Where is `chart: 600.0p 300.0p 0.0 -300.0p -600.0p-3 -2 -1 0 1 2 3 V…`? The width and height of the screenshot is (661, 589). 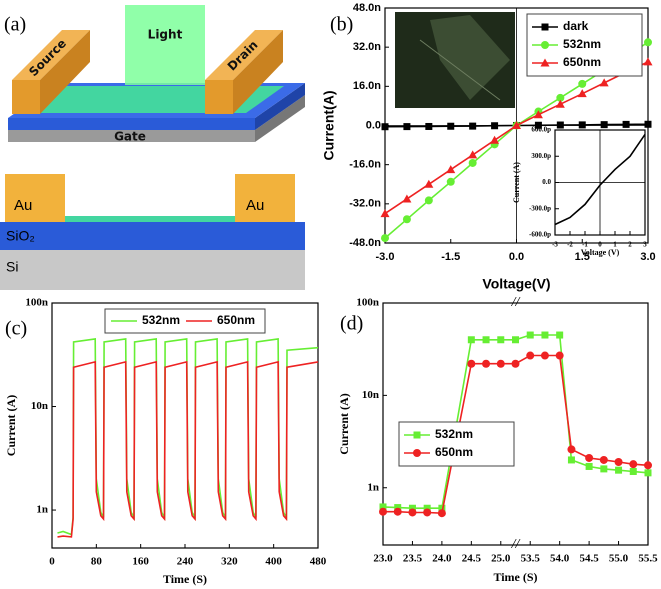
chart: 600.0p 300.0p 0.0 -300.0p -600.0p-3 -2 -1 0 1 2 3 V… is located at coordinates (579, 191).